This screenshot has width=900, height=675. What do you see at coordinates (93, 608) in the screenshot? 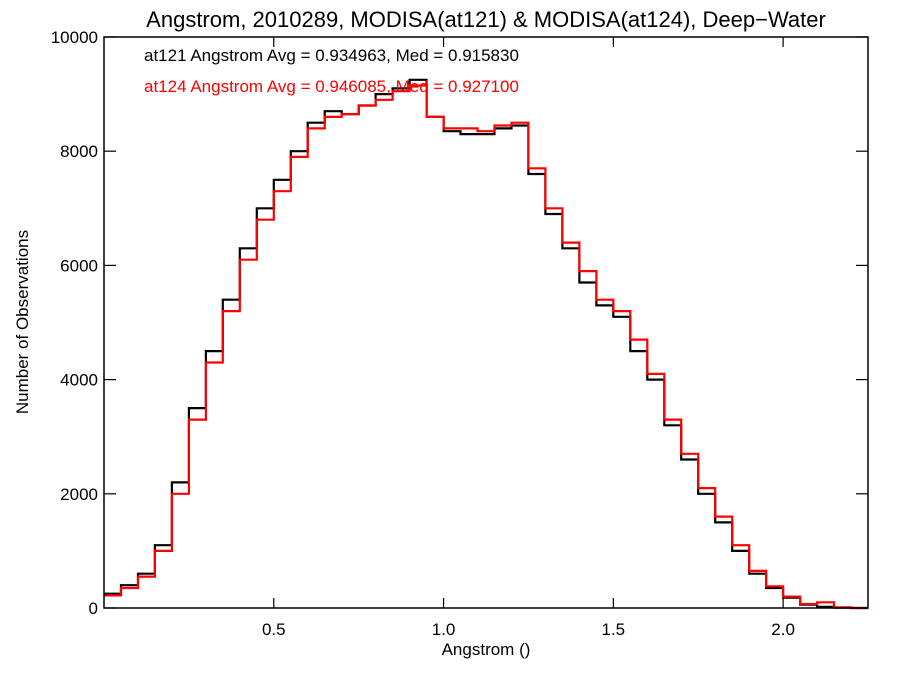
I see `y-tick-label: 0` at bounding box center [93, 608].